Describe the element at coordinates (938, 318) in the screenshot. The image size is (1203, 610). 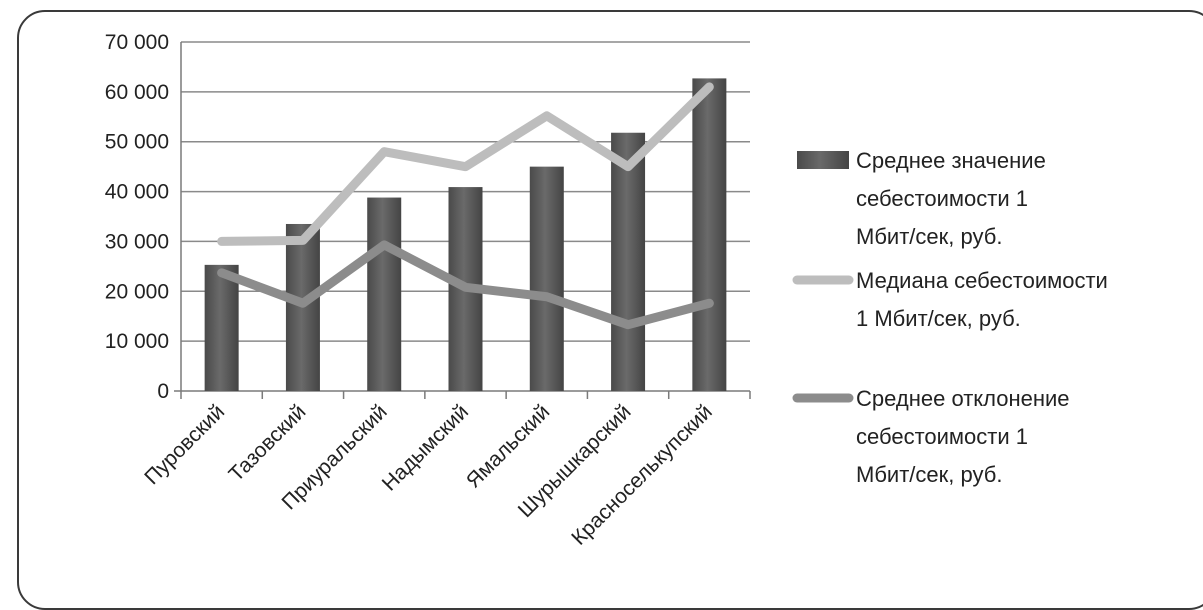
I see `legend-label: 1 Мбит/сек, руб.` at that location.